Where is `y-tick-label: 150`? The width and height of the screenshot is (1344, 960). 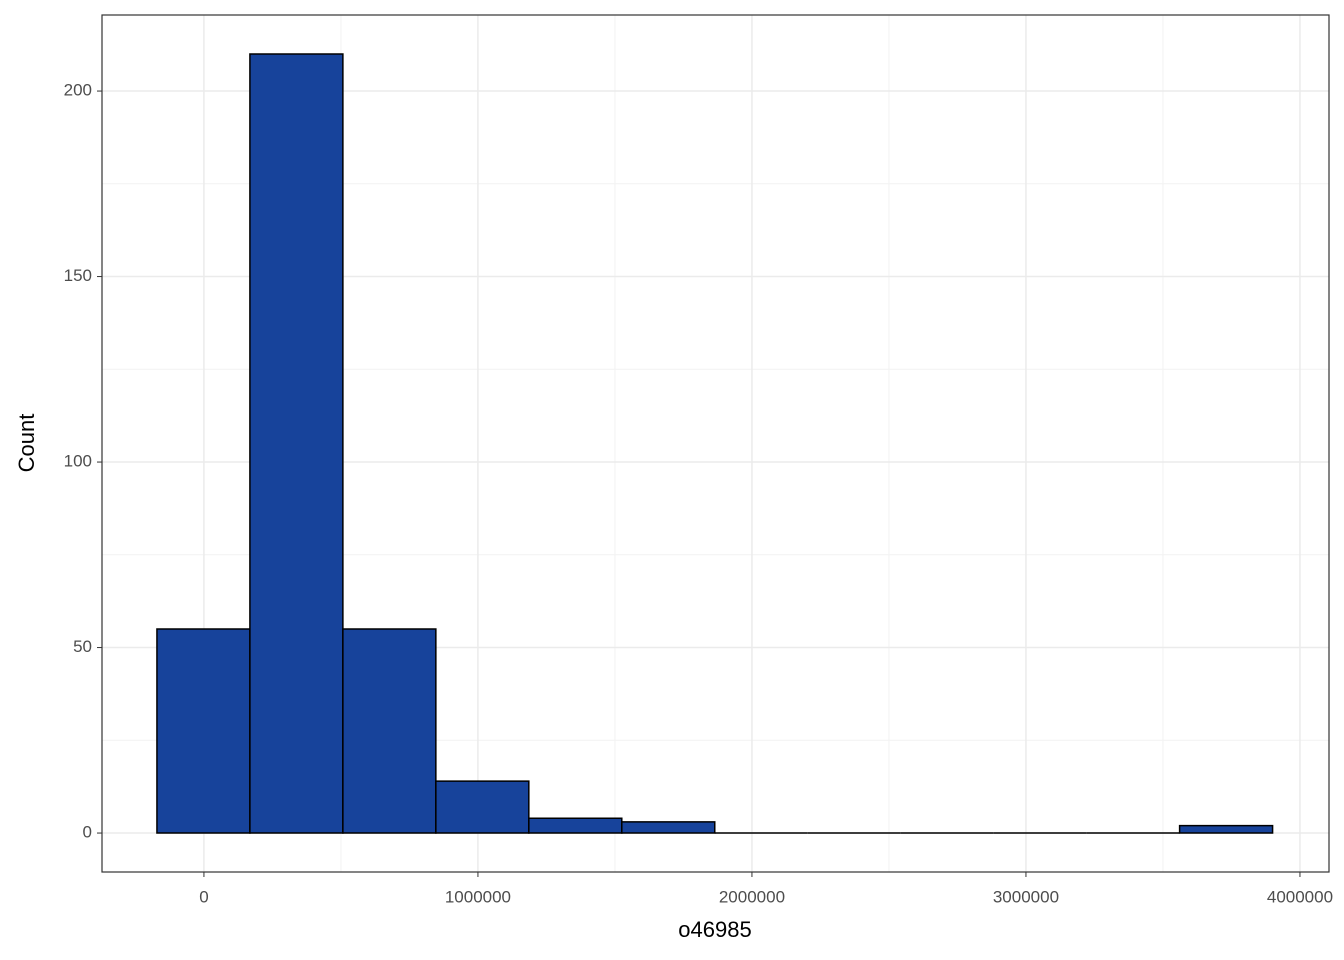
y-tick-label: 150 is located at coordinates (78, 275).